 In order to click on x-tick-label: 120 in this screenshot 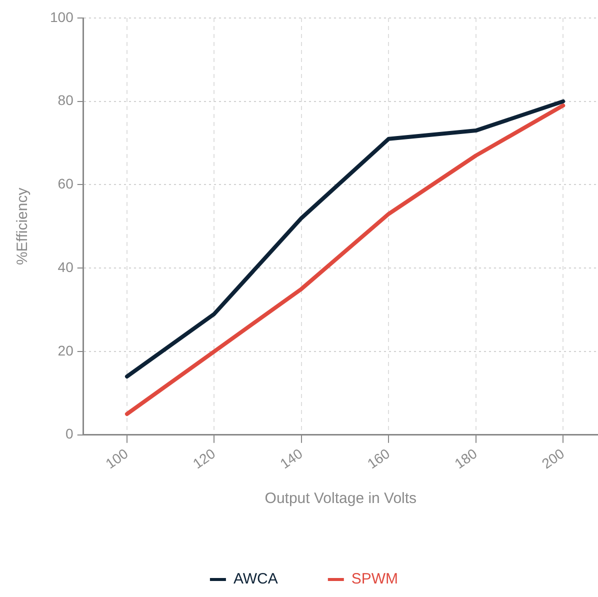, I will do `click(204, 458)`.